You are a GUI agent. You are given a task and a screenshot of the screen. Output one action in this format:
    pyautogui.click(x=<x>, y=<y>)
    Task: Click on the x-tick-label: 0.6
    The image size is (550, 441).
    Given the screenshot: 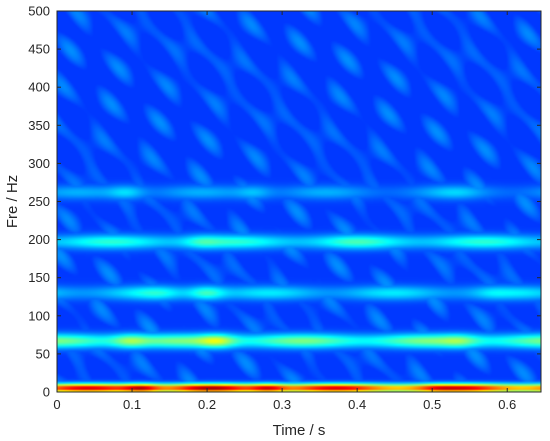 What is the action you would take?
    pyautogui.click(x=507, y=404)
    